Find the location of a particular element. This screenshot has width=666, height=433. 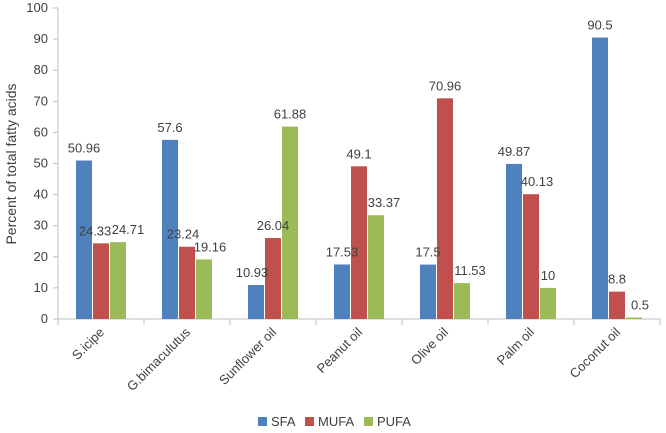

y-tick-label: 10 is located at coordinates (41, 287).